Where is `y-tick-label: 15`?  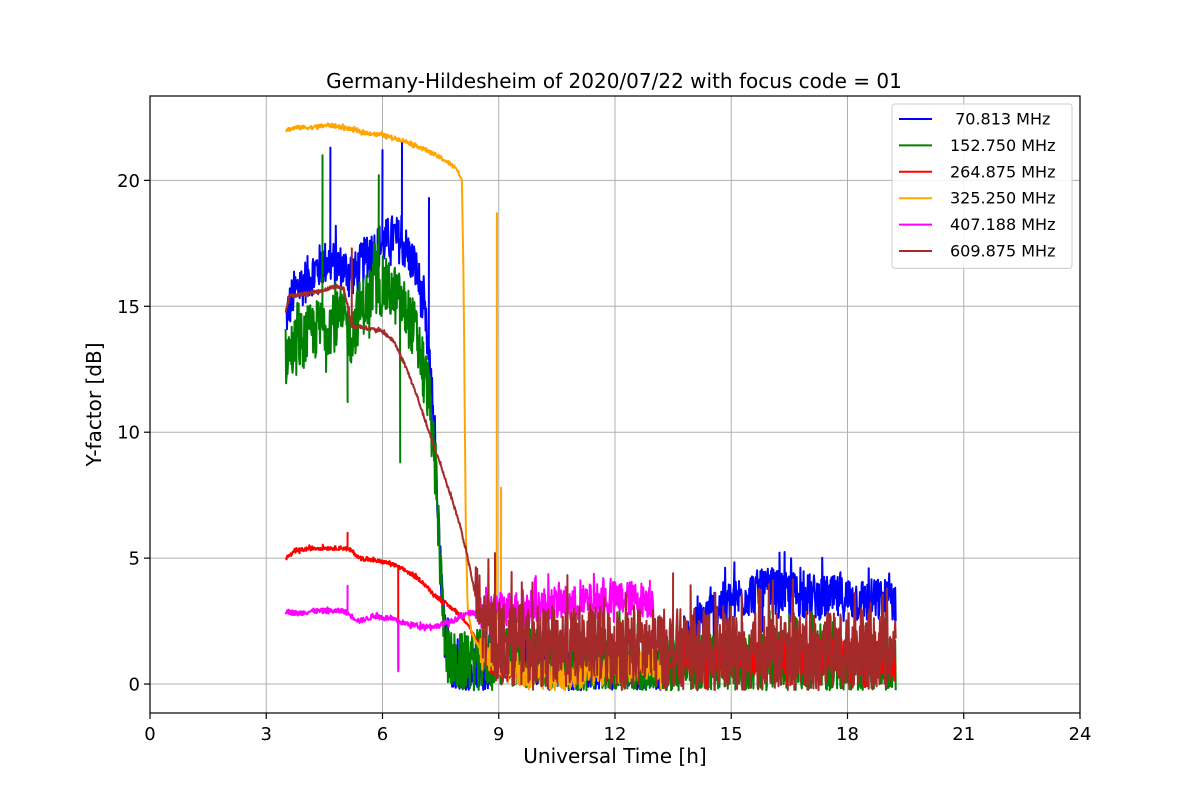
y-tick-label: 15 is located at coordinates (128, 307).